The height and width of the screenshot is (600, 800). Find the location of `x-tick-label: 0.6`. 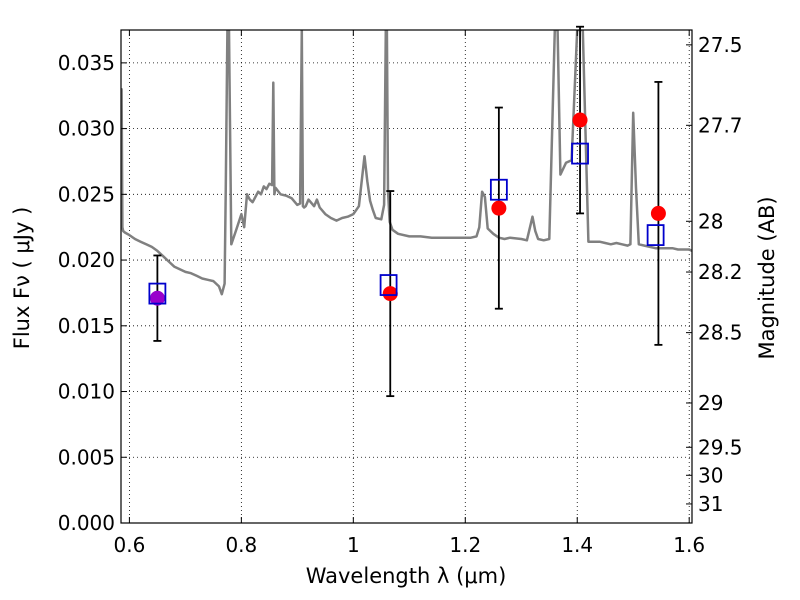

x-tick-label: 0.6 is located at coordinates (129, 545).